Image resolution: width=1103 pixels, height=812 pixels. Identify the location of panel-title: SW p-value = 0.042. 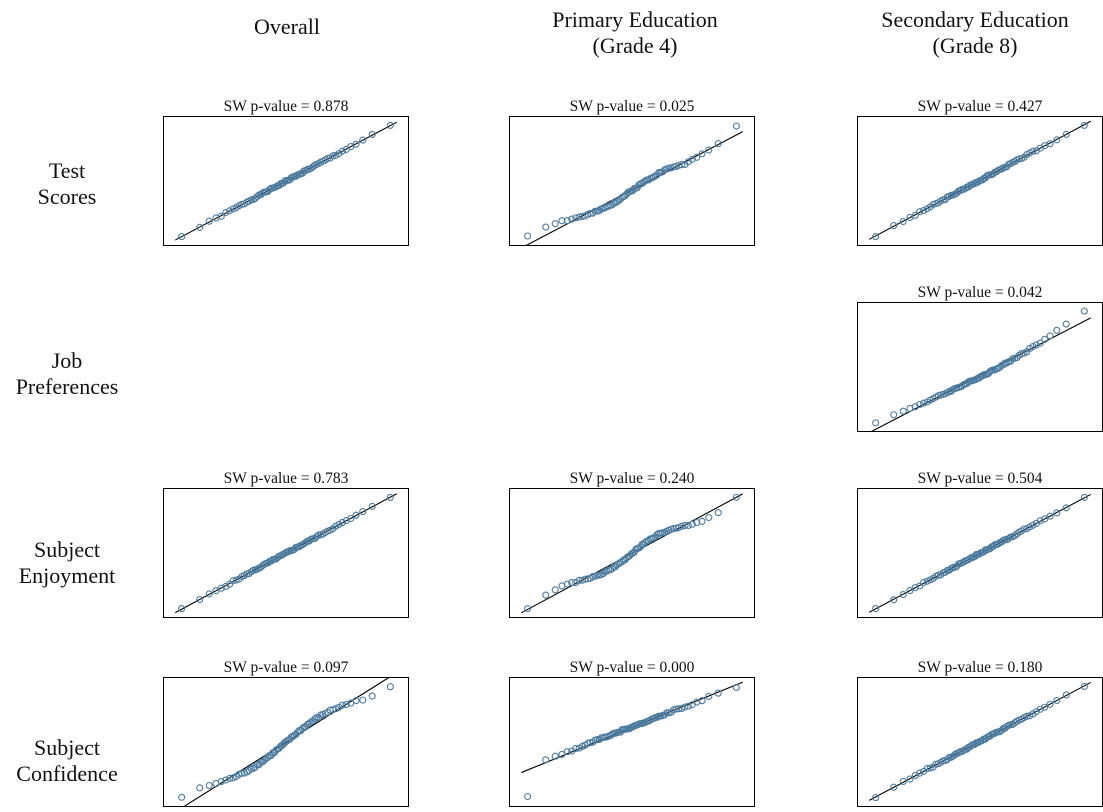
(980, 292).